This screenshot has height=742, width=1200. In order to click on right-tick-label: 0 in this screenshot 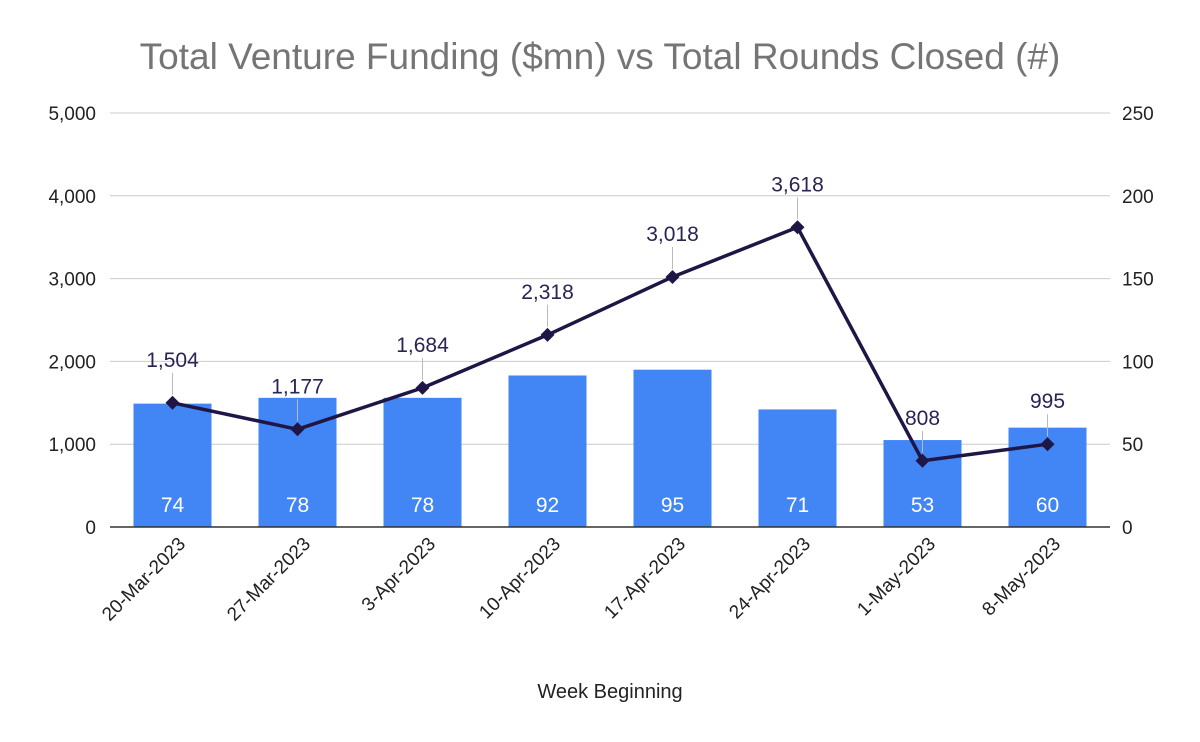, I will do `click(1127, 528)`.